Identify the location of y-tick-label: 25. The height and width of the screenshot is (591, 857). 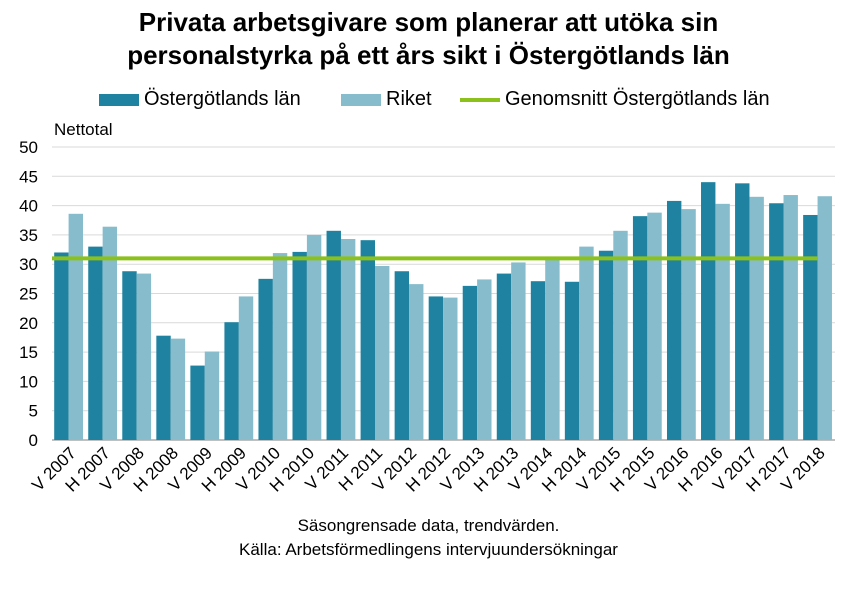
(28, 294).